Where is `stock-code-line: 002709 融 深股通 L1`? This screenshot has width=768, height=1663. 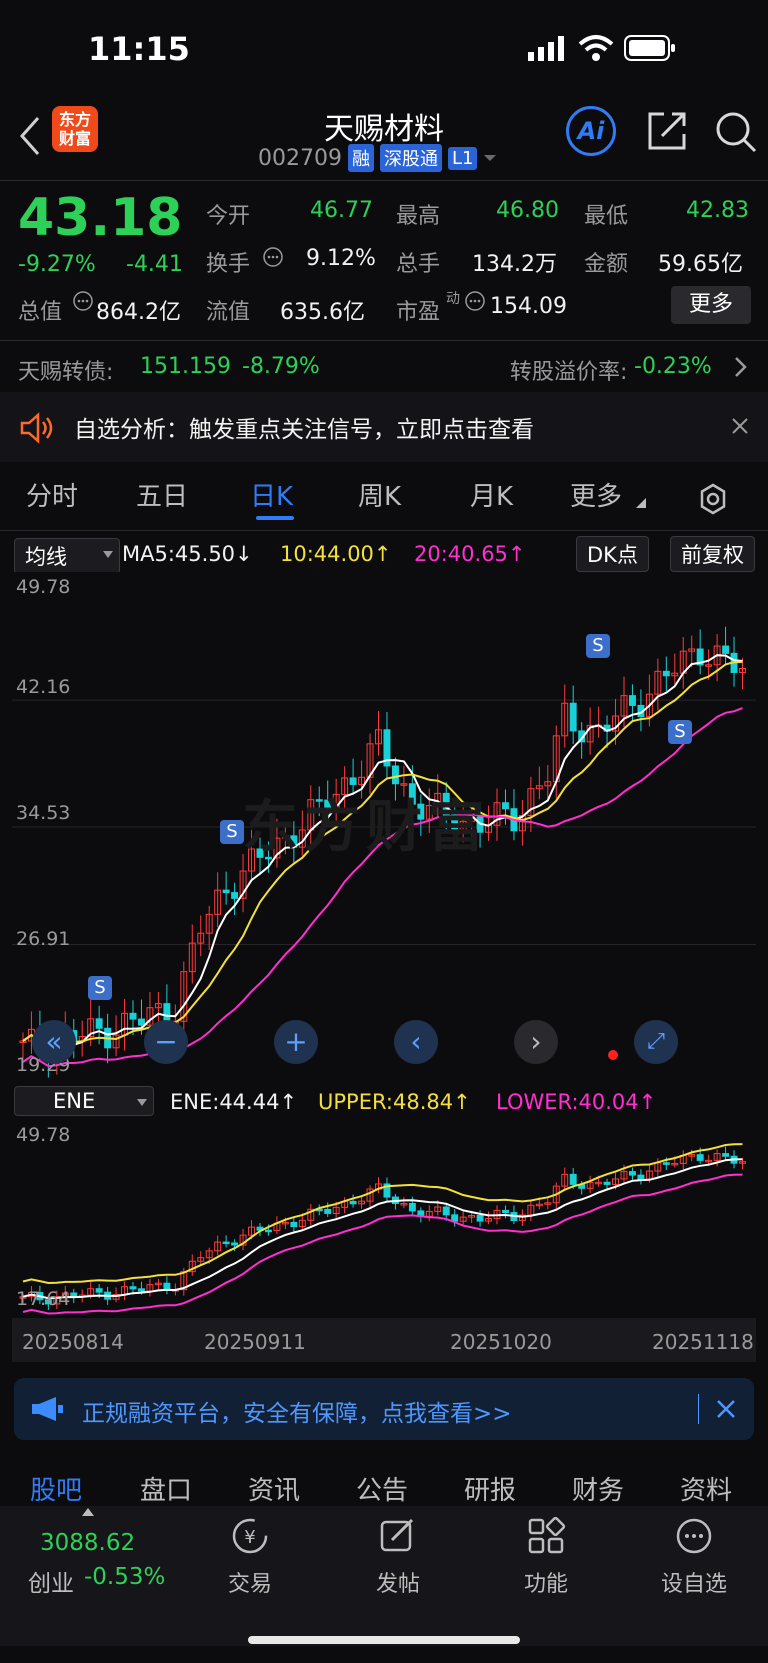 stock-code-line: 002709 融 深股通 L1 is located at coordinates (377, 158).